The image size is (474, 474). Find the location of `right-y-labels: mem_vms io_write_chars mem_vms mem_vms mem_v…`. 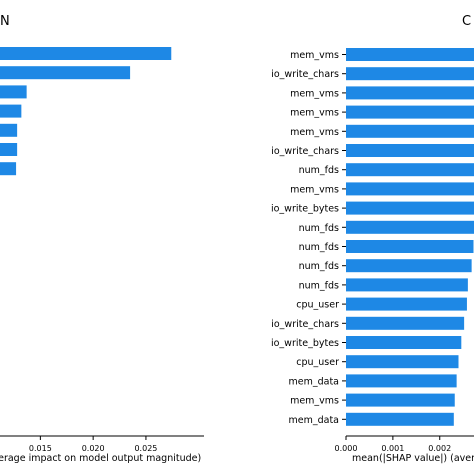

right-y-labels: mem_vms io_write_chars mem_vms mem_vms mem_v… is located at coordinates (308, 238).